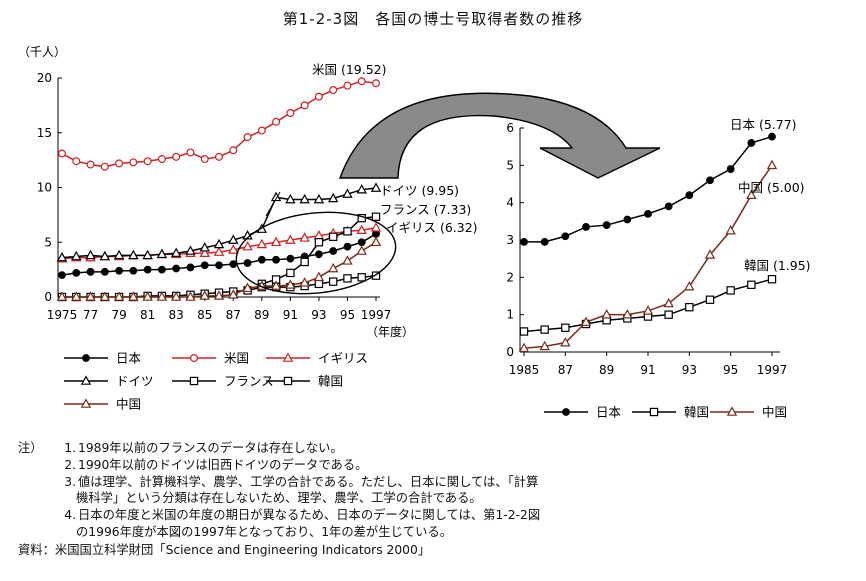  I want to click on legend-item: 韓国, so click(304, 381).